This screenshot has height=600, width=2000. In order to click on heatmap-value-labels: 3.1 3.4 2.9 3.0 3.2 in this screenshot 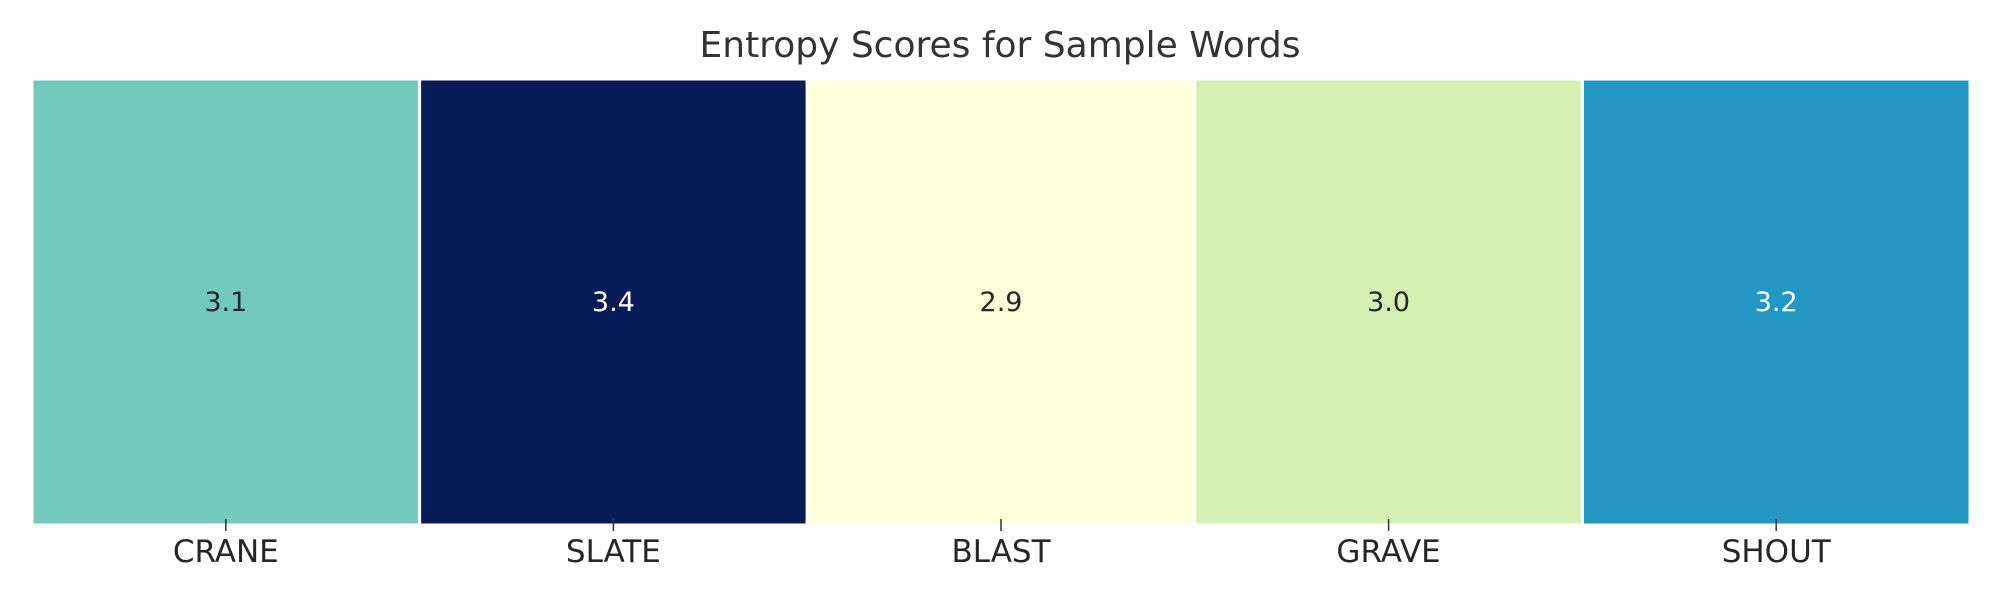, I will do `click(1000, 302)`.